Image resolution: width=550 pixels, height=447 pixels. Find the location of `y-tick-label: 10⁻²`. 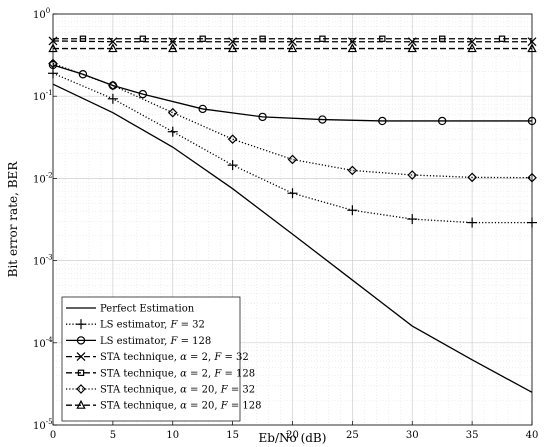

y-tick-label: 10⁻² is located at coordinates (43, 178).